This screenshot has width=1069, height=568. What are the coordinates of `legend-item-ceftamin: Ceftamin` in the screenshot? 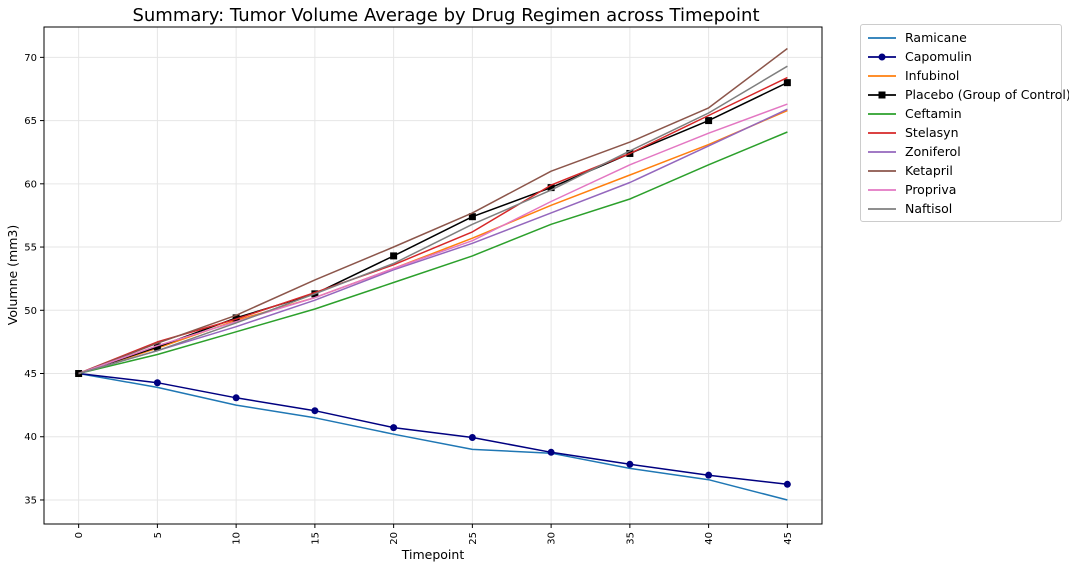 It's located at (961, 113).